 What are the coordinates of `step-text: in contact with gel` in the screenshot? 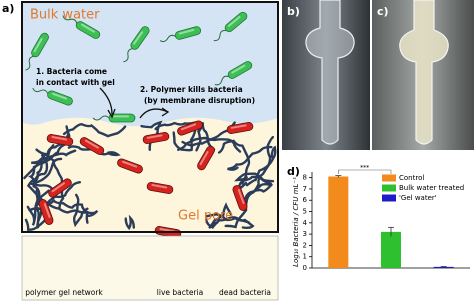 It's located at (75, 82).